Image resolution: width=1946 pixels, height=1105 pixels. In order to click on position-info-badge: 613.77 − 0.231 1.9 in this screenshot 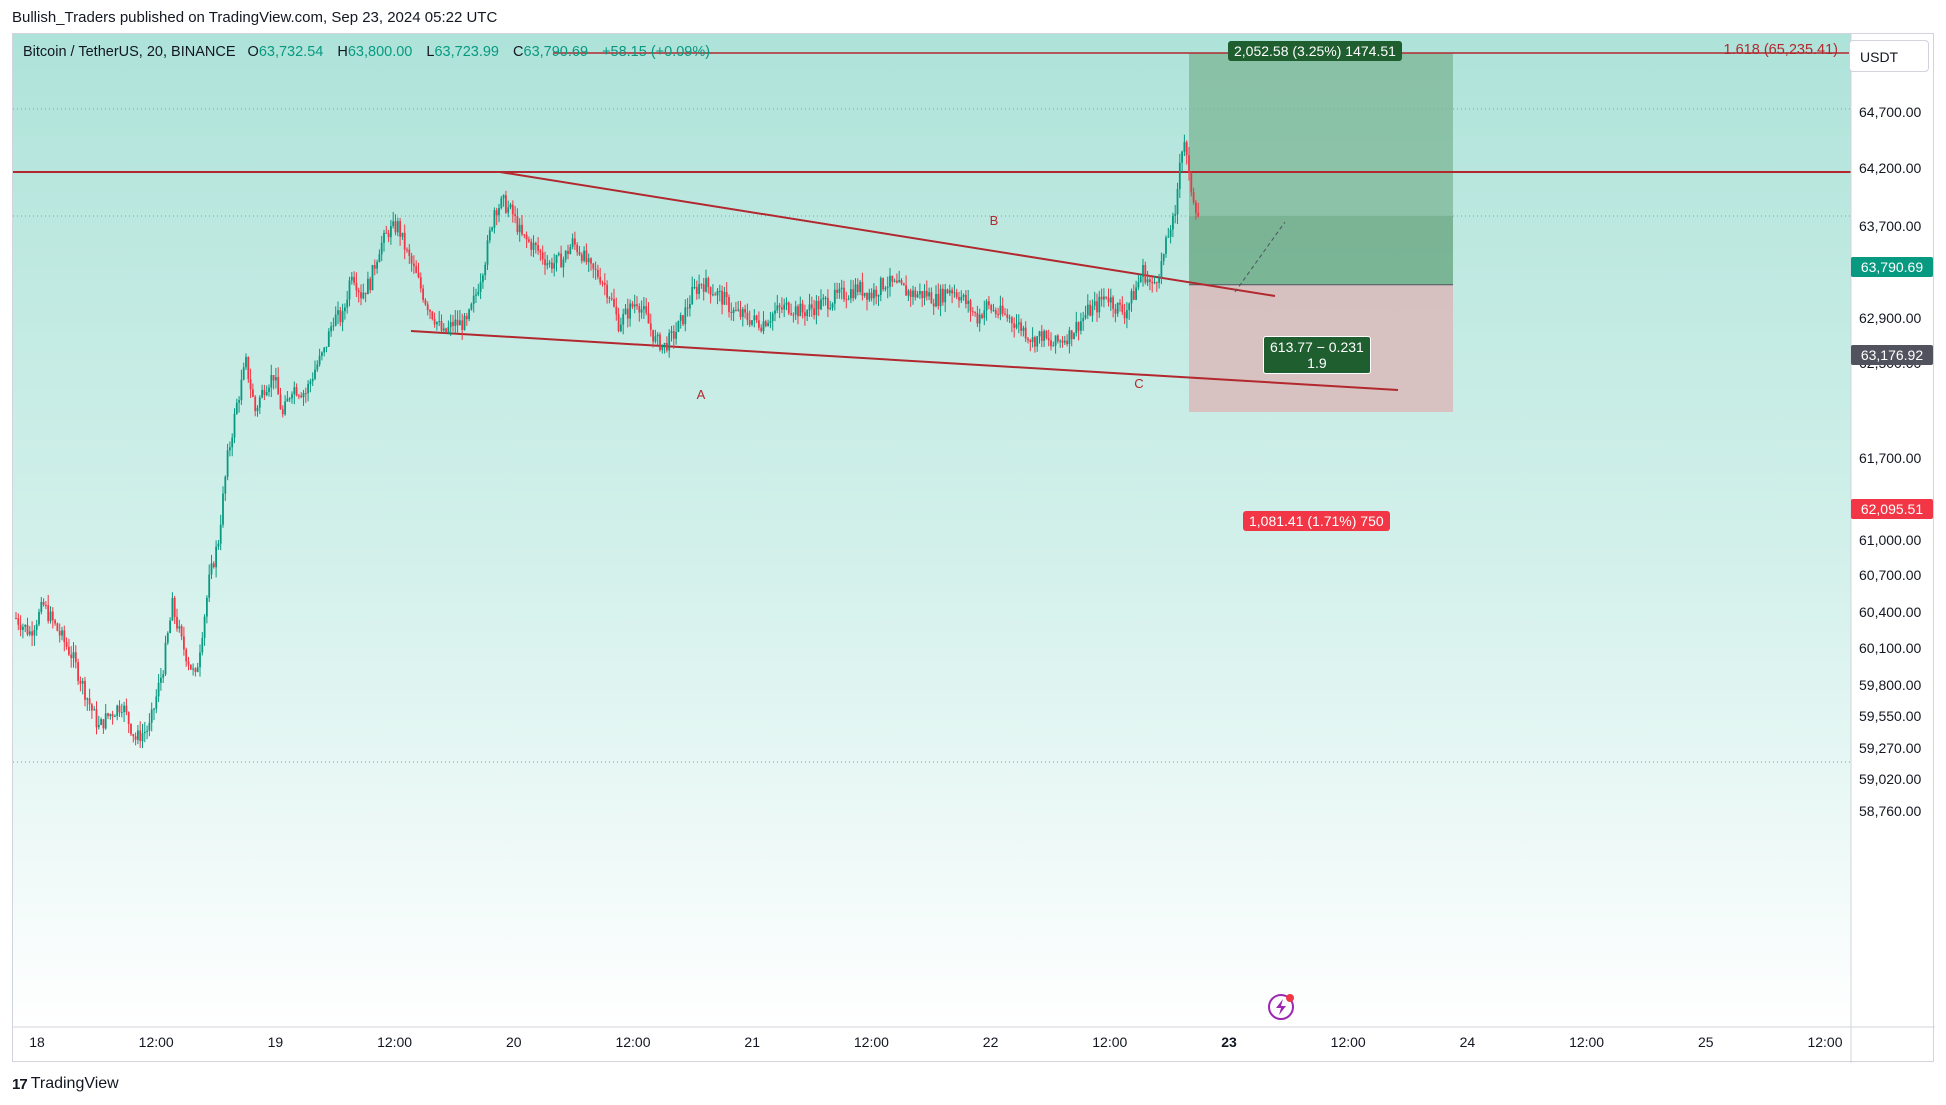, I will do `click(1317, 355)`.